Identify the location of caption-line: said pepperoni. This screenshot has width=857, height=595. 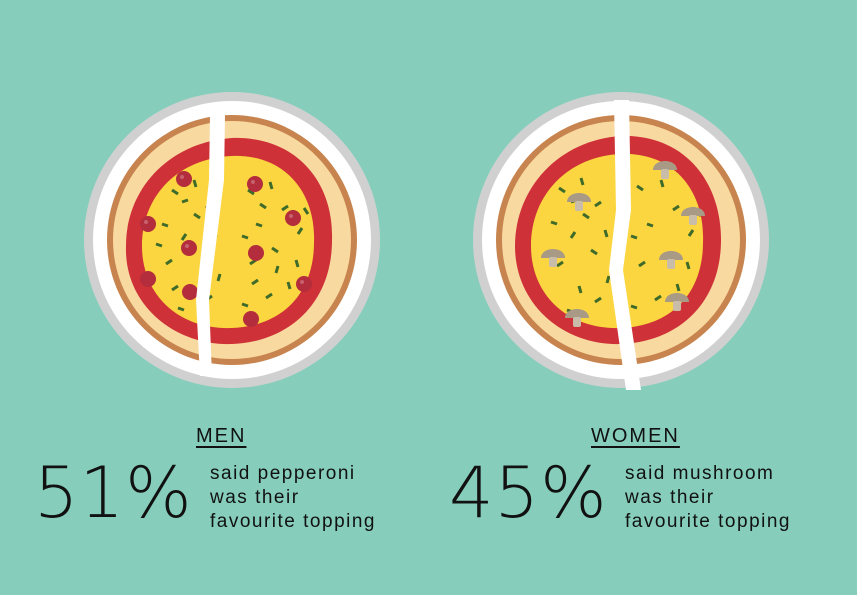
(283, 473).